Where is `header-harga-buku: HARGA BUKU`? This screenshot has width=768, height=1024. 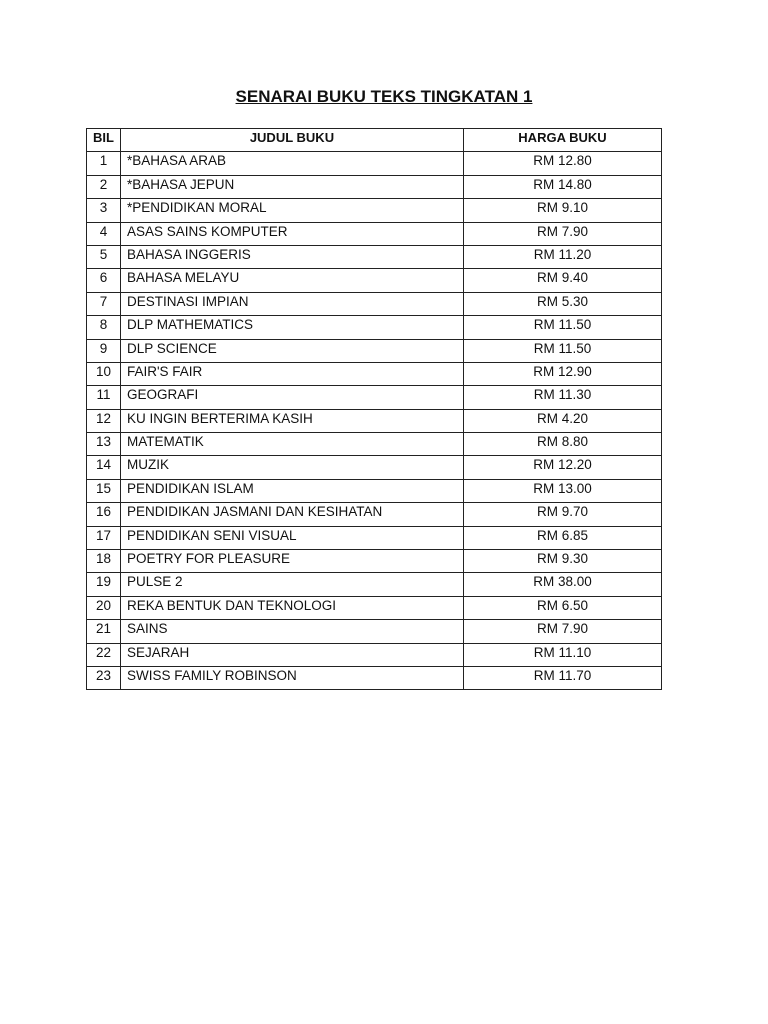 header-harga-buku: HARGA BUKU is located at coordinates (562, 140).